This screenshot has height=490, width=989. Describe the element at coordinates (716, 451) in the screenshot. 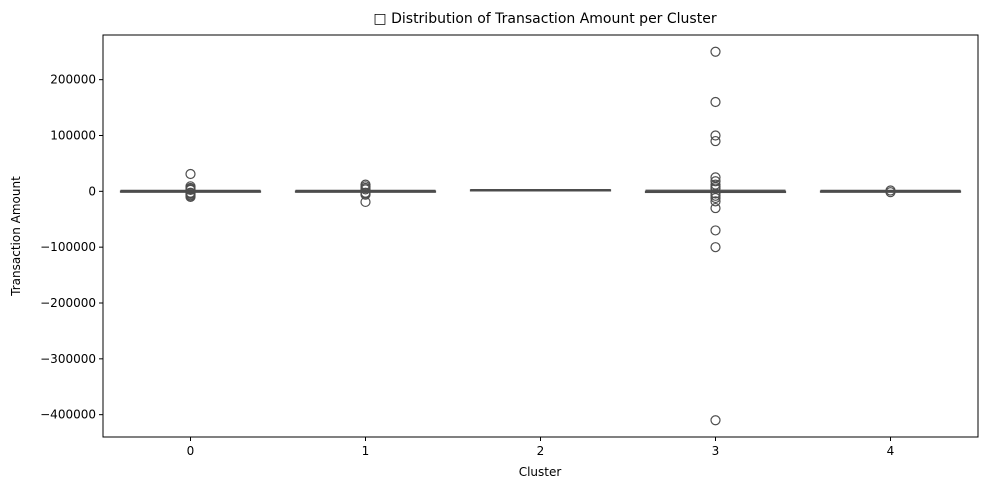

I see `x-tick-label: 3` at that location.